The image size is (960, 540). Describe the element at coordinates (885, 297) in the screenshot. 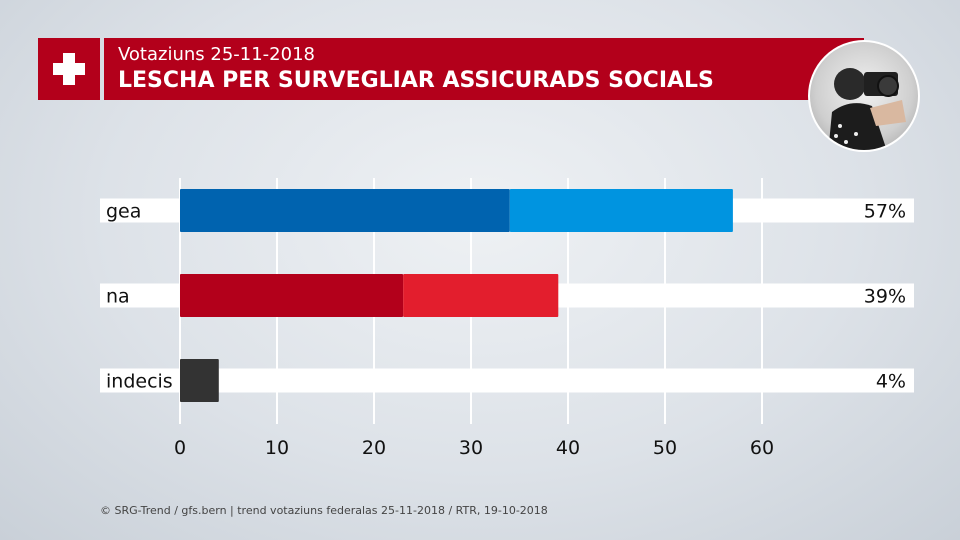

I see `value-label: 39%` at that location.